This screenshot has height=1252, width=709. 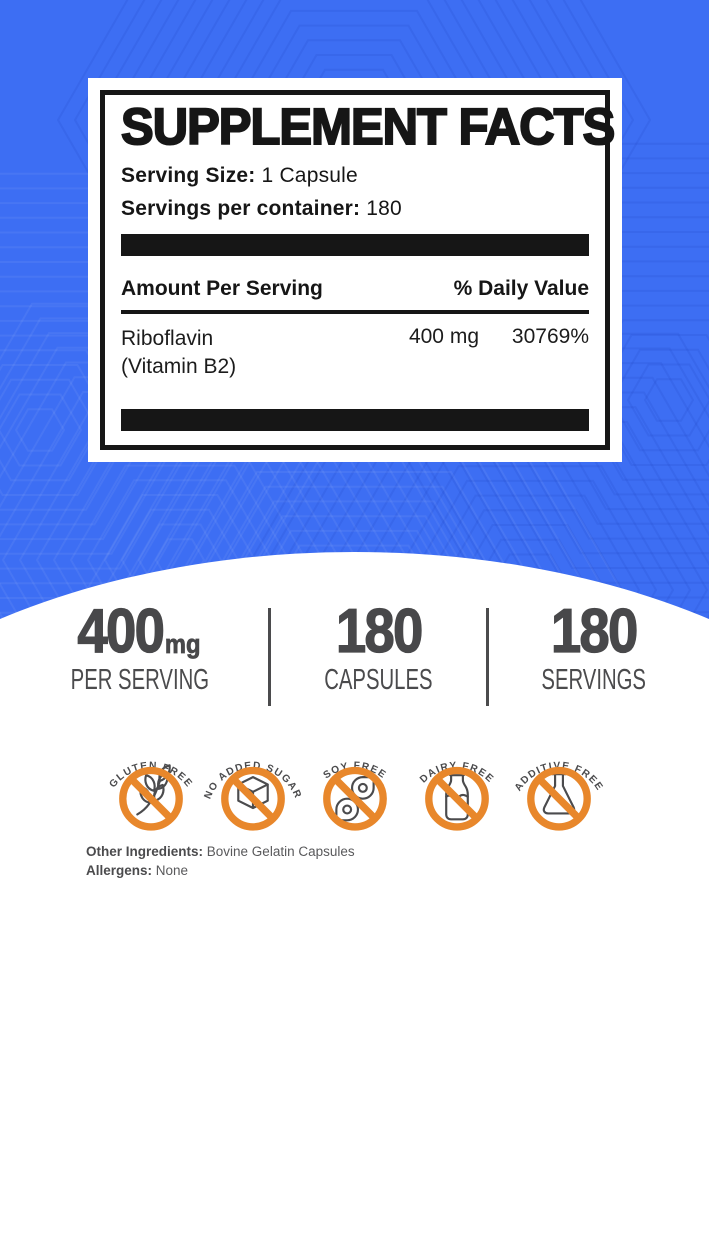 I want to click on stat-servings: 180 SERVINGS, so click(x=593, y=646).